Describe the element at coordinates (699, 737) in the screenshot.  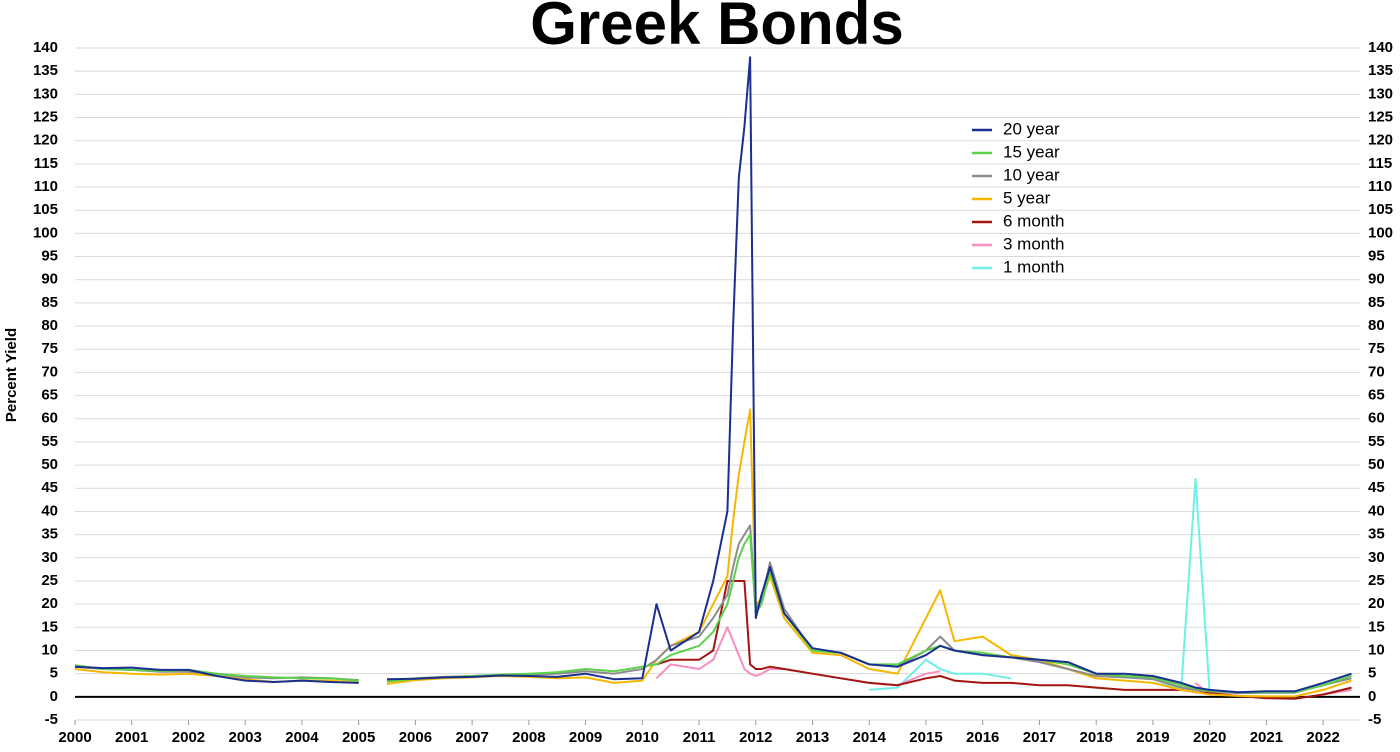
I see `x-tick-label: 2011` at that location.